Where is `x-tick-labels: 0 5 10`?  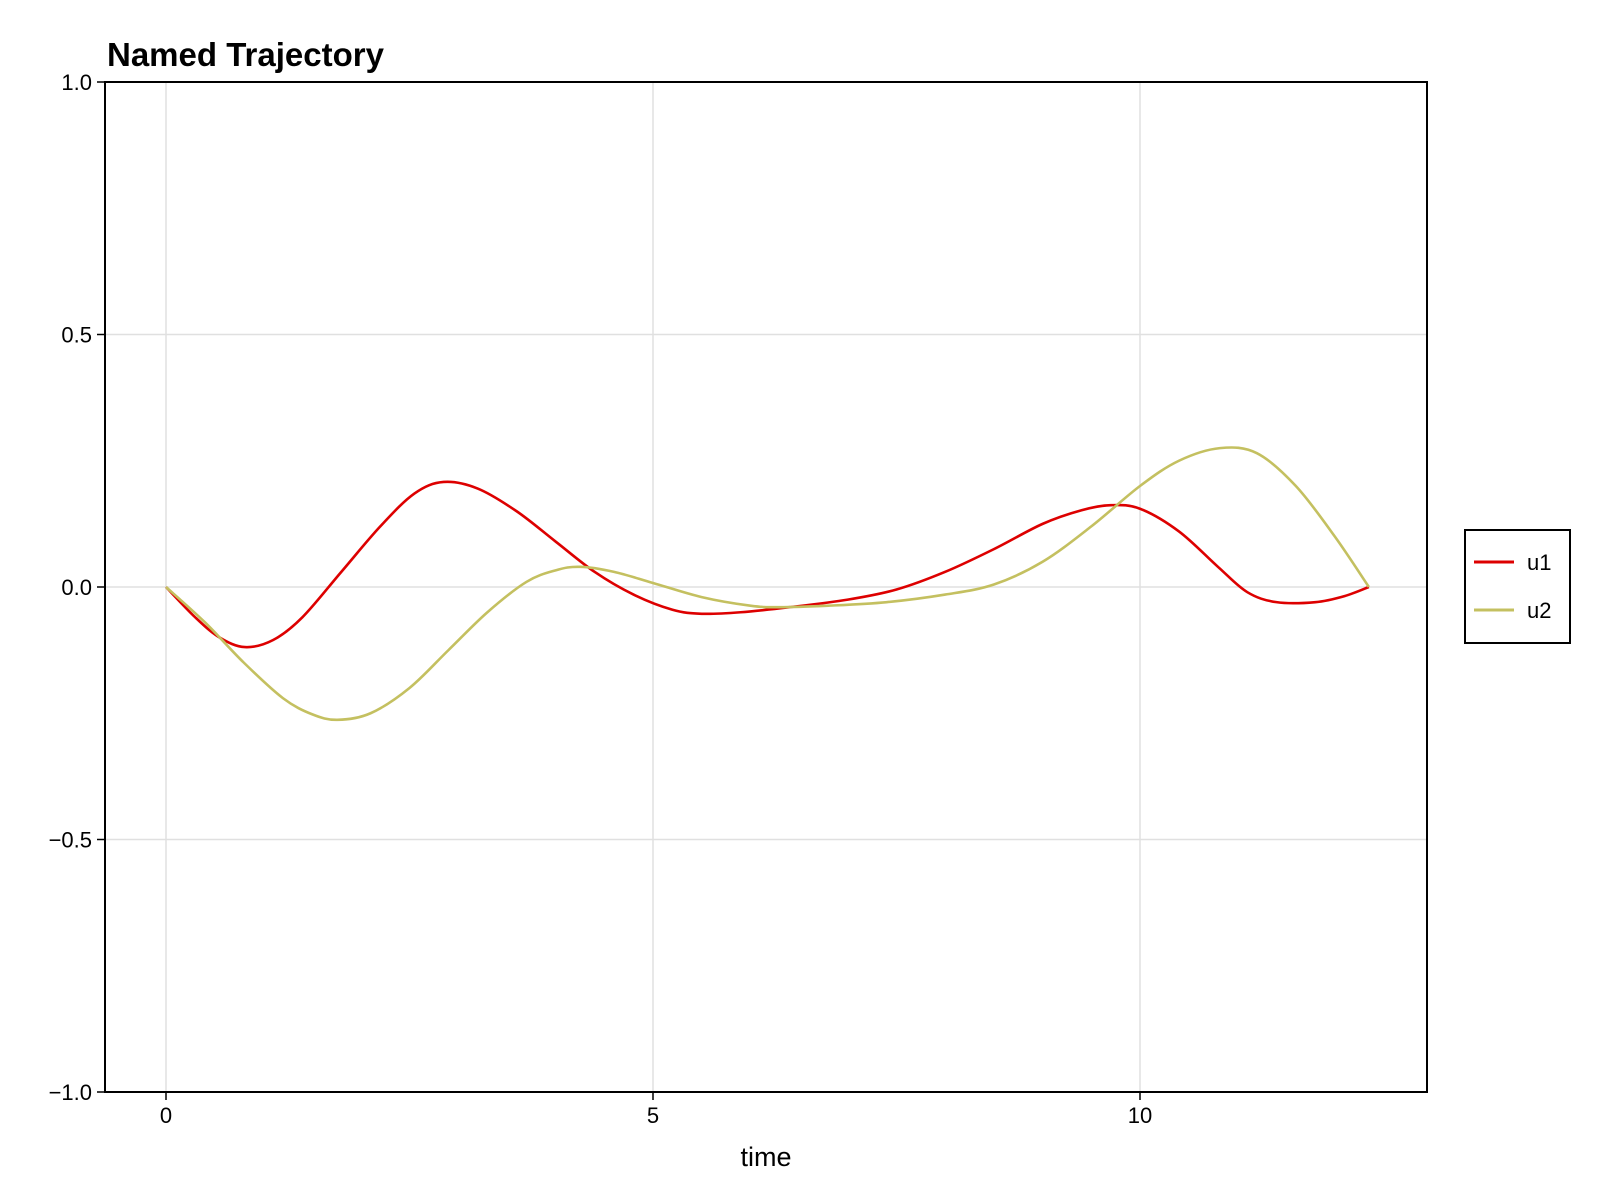
x-tick-labels: 0 5 10 is located at coordinates (656, 1115).